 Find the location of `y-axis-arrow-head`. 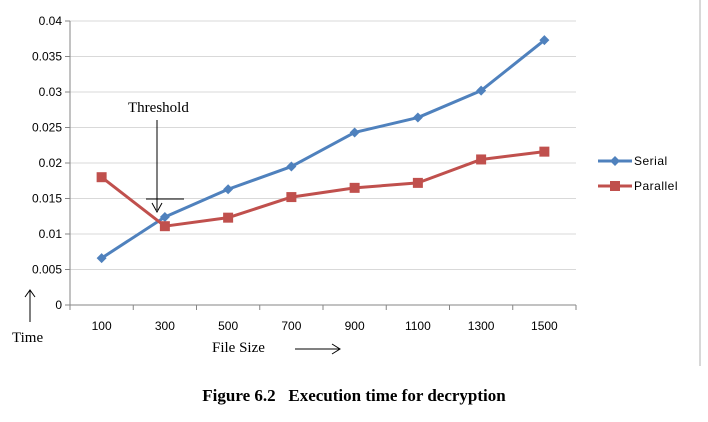

y-axis-arrow-head is located at coordinates (30, 293).